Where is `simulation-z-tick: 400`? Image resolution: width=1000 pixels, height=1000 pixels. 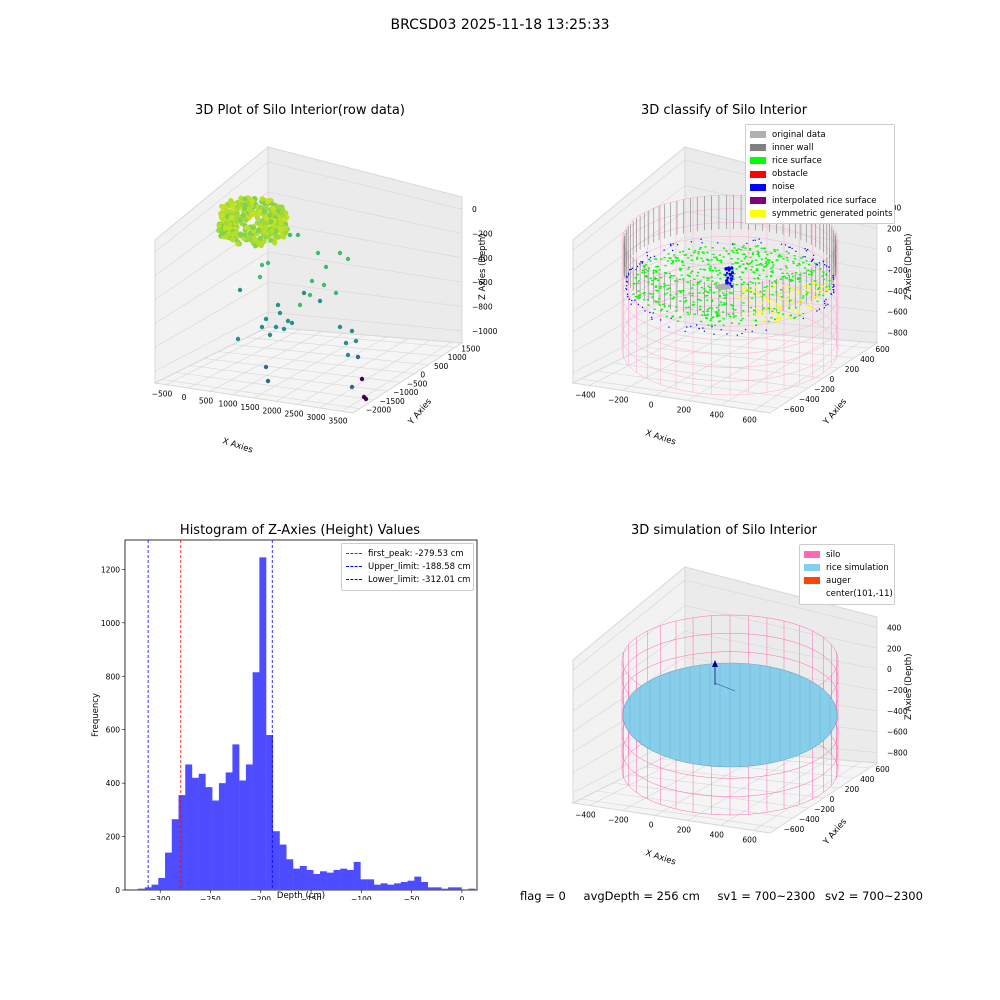 simulation-z-tick: 400 is located at coordinates (894, 627).